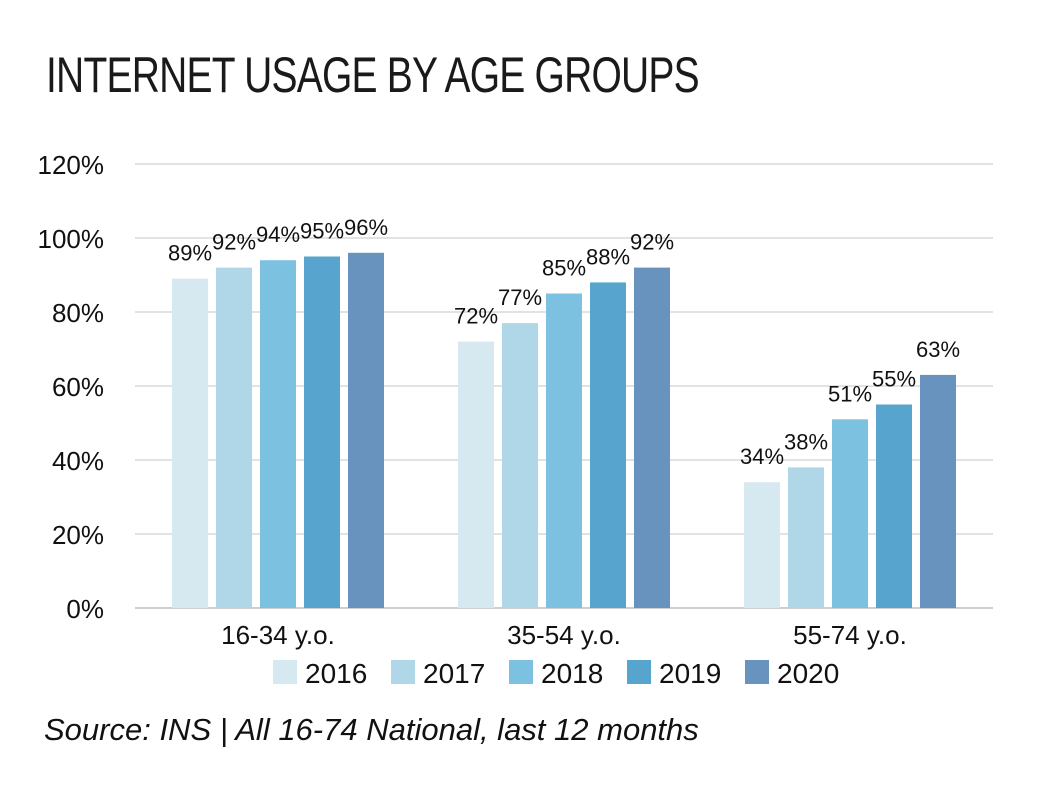  Describe the element at coordinates (520, 297) in the screenshot. I see `data-label: 77%` at that location.